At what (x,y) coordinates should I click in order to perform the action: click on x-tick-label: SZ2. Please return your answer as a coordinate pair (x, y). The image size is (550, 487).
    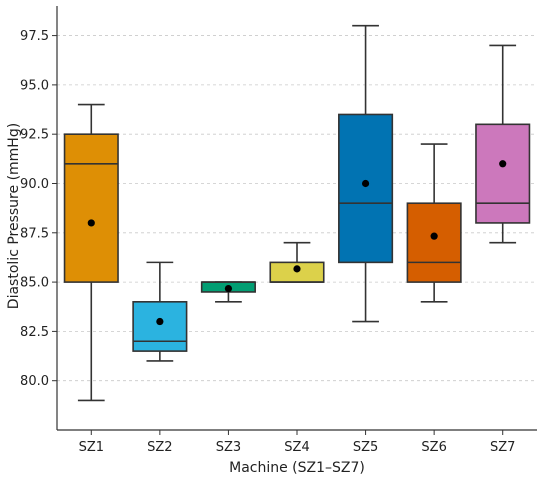
    Looking at the image, I should click on (159, 447).